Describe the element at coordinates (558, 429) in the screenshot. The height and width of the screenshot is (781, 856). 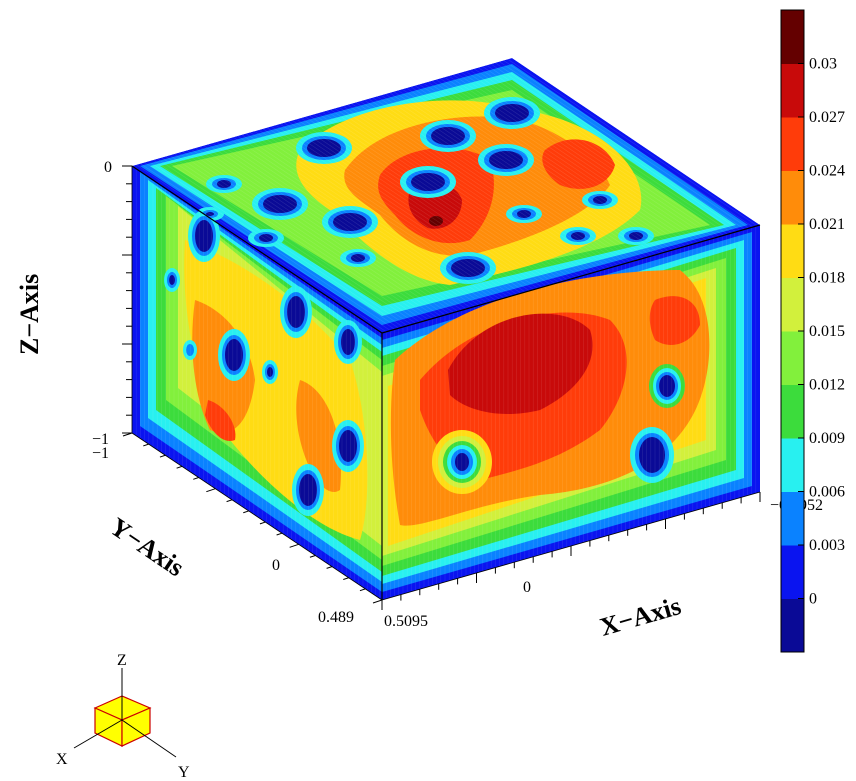
I see `right-face-minima` at that location.